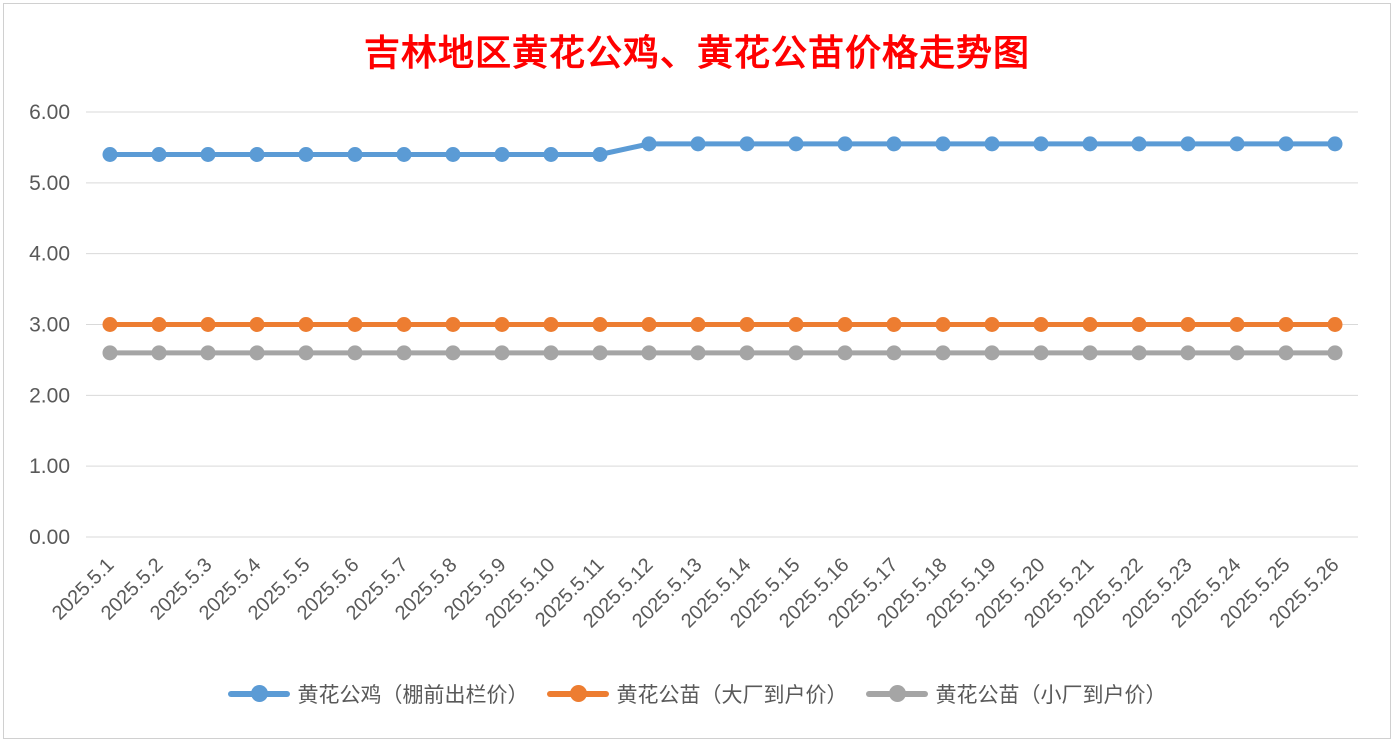 The width and height of the screenshot is (1394, 742). Describe the element at coordinates (49, 466) in the screenshot. I see `y-tick-label: 1.00` at that location.